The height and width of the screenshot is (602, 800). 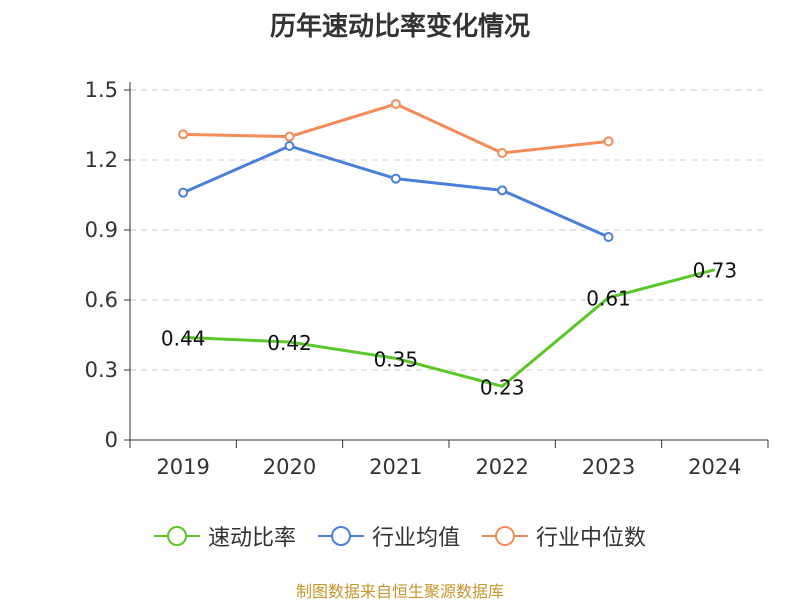 I want to click on x-tick-label: 2020, so click(x=289, y=467).